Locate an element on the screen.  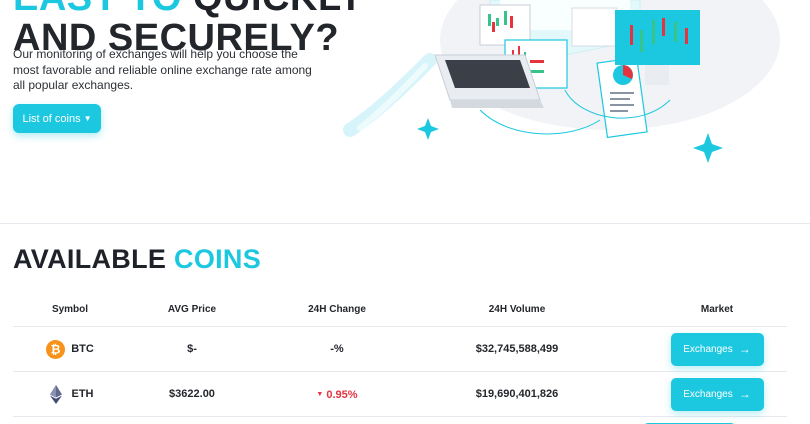
table-row: ₿ BTC $- -% $32,745,588,499 Exchanges → is located at coordinates (400, 349).